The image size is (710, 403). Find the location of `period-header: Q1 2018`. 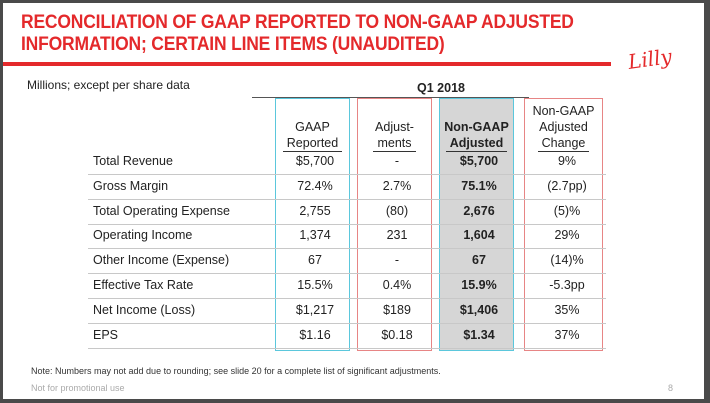

period-header: Q1 2018 is located at coordinates (441, 88).